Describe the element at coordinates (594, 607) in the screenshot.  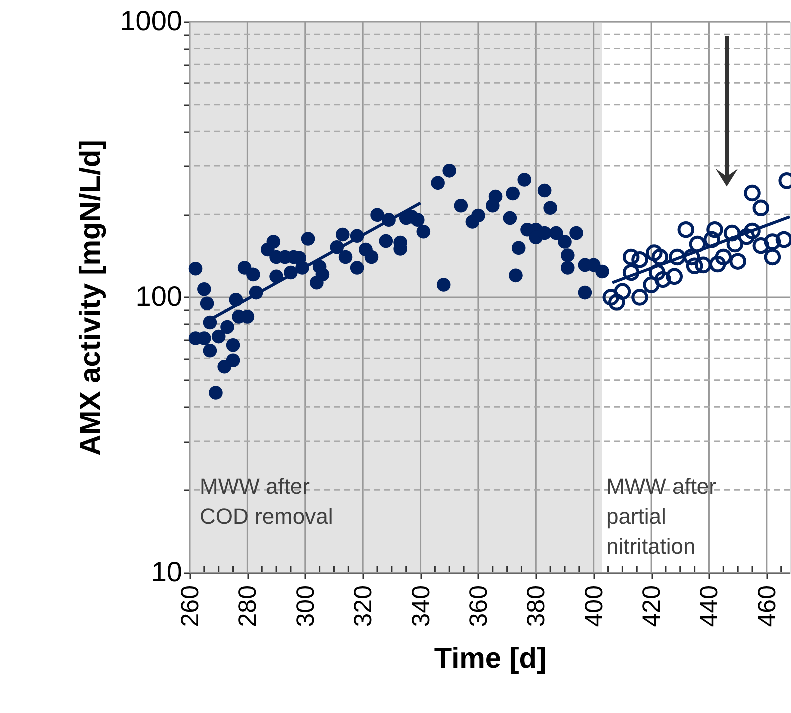
I see `x-tick-label: 400` at that location.